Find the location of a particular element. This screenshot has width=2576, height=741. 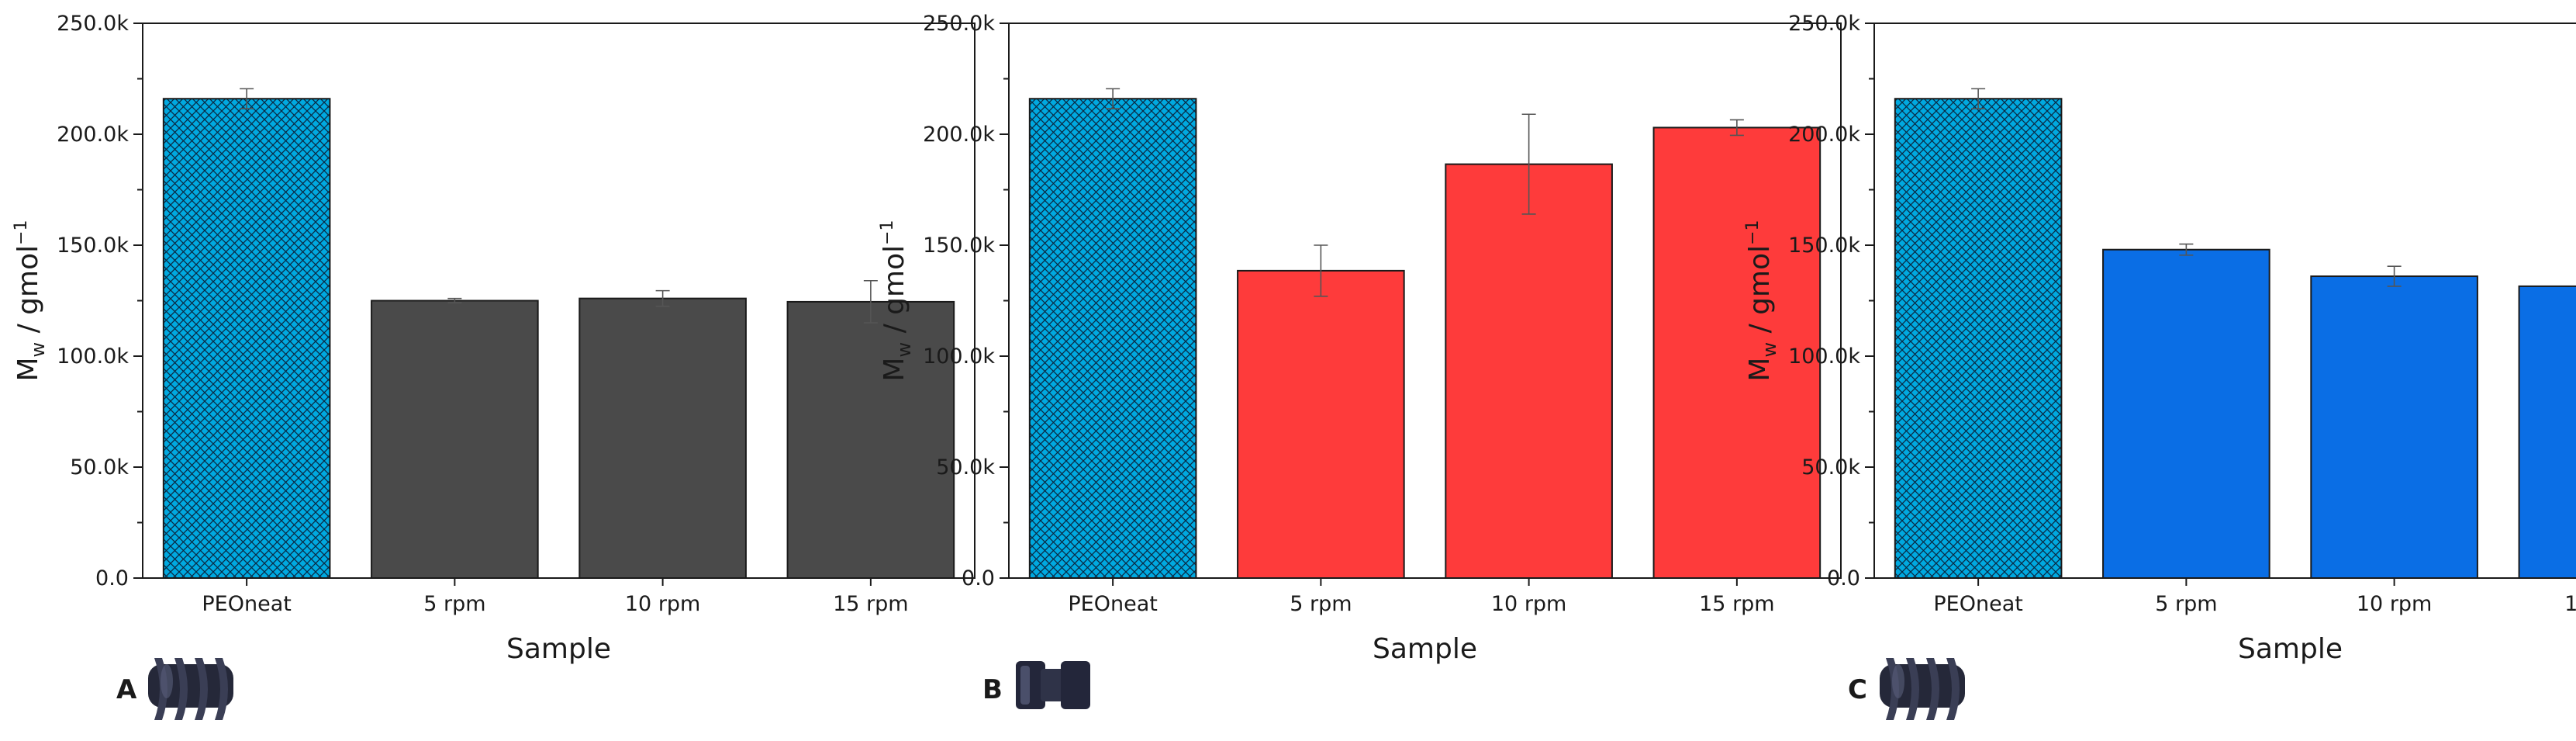

kneading-highlight is located at coordinates (1025, 686).